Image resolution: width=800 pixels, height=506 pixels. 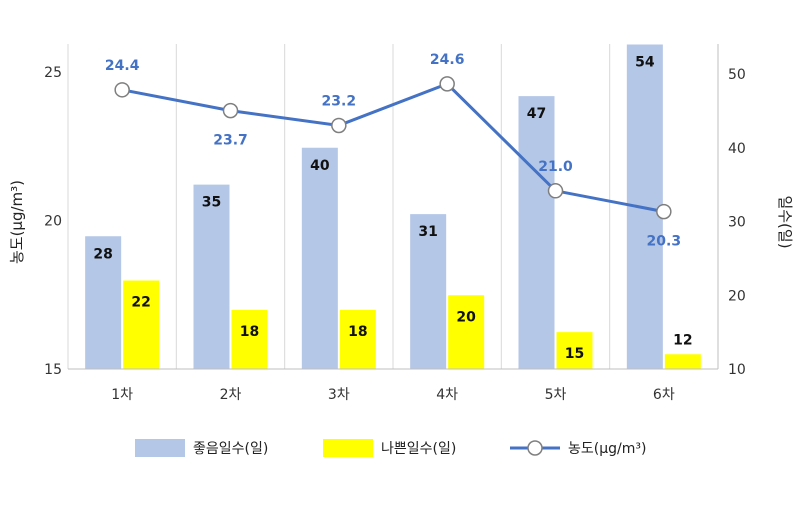 What do you see at coordinates (607, 449) in the screenshot?
I see `legend-label-concentration: 농도(μg/m³)` at bounding box center [607, 449].